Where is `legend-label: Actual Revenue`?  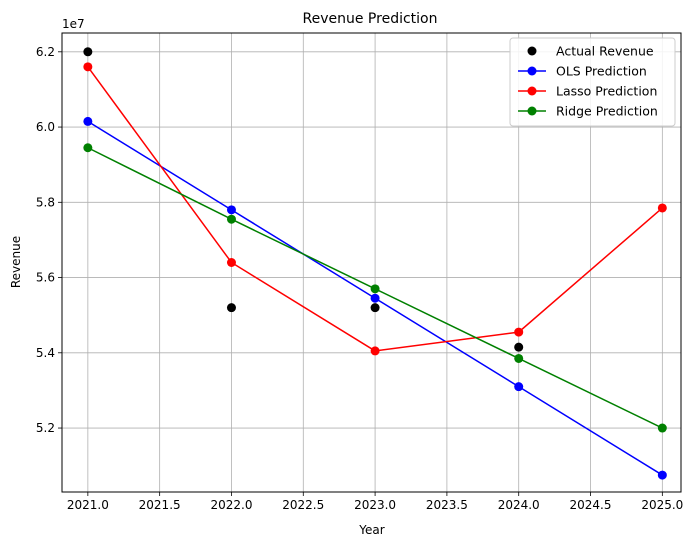
legend-label: Actual Revenue is located at coordinates (605, 51).